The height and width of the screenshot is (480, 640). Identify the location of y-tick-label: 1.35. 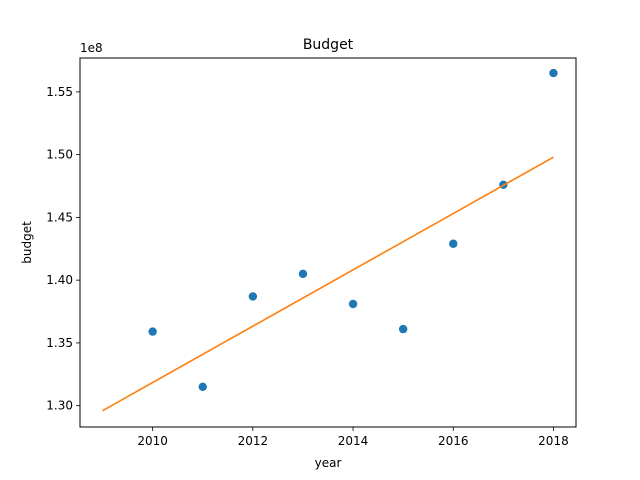
(59, 343).